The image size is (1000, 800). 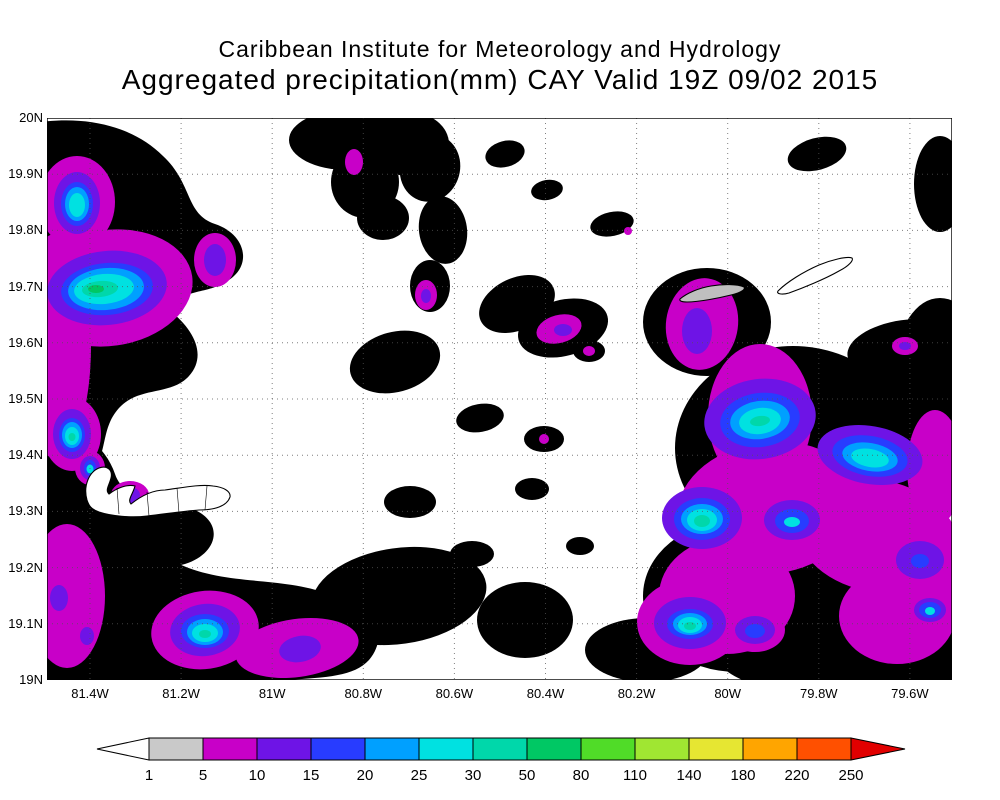 I want to click on colorbar-tick-label: 50, so click(x=527, y=775).